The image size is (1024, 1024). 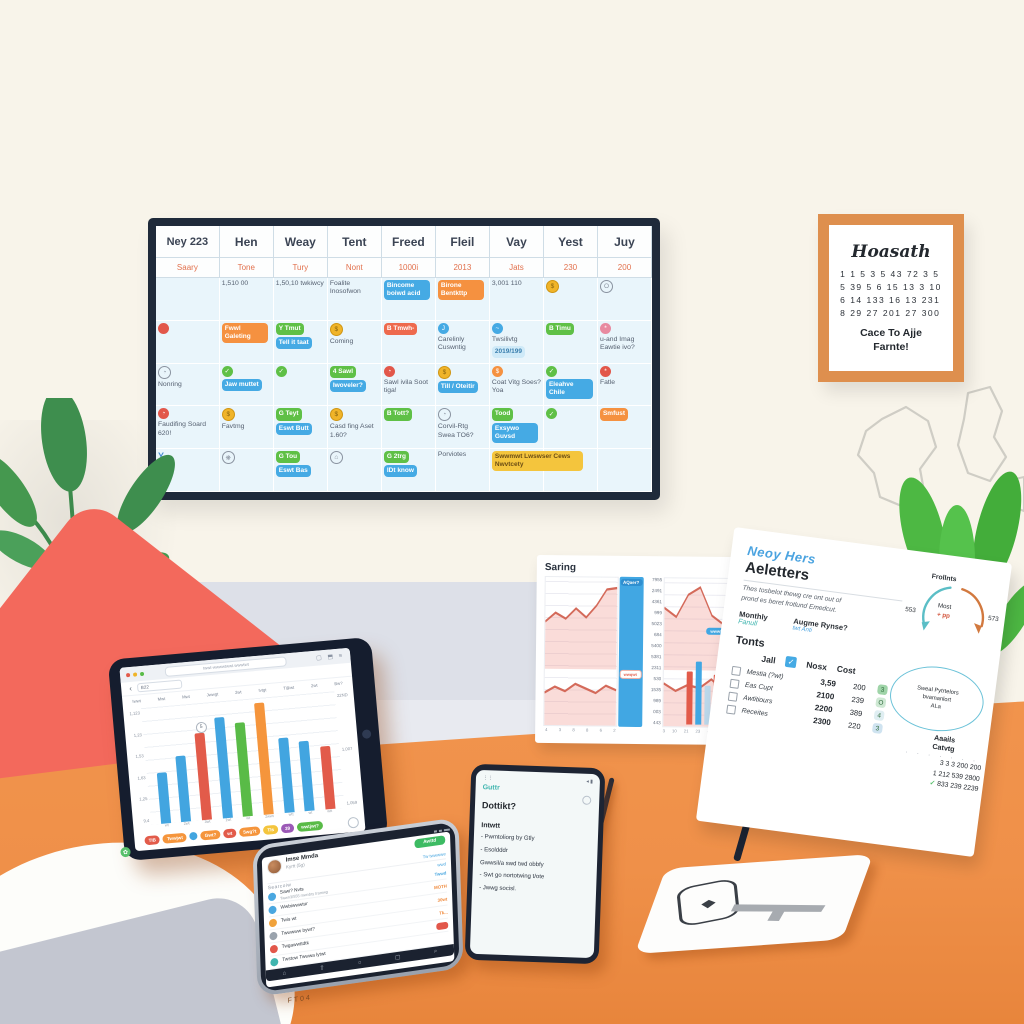 I want to click on checkbox-checked-icon: ✓, so click(x=791, y=662).